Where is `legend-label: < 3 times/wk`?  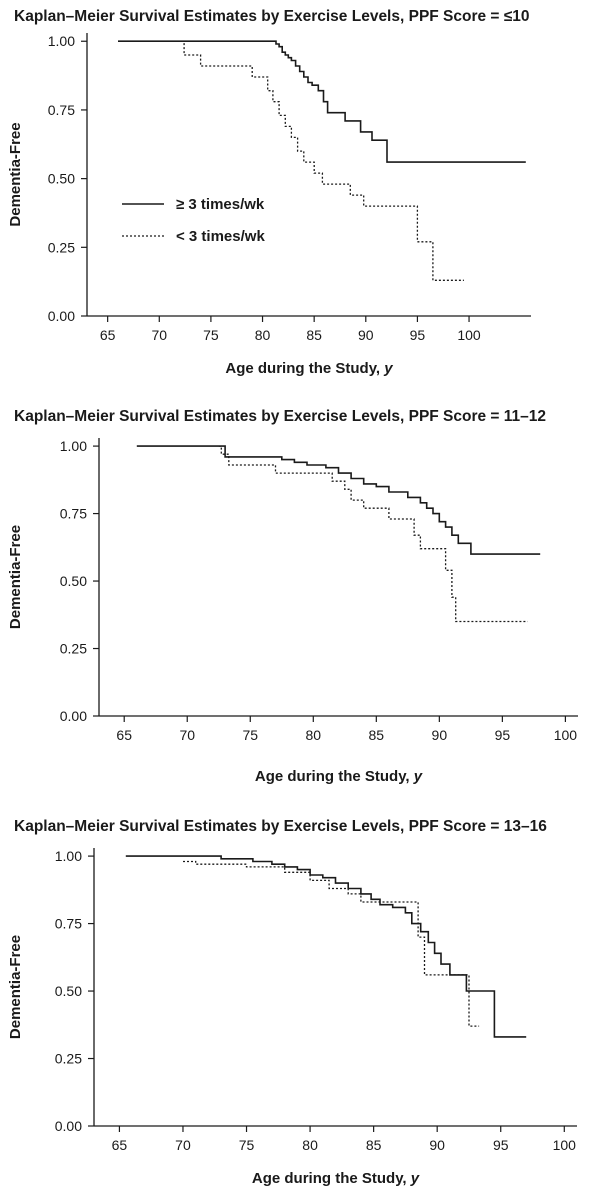 legend-label: < 3 times/wk is located at coordinates (220, 236).